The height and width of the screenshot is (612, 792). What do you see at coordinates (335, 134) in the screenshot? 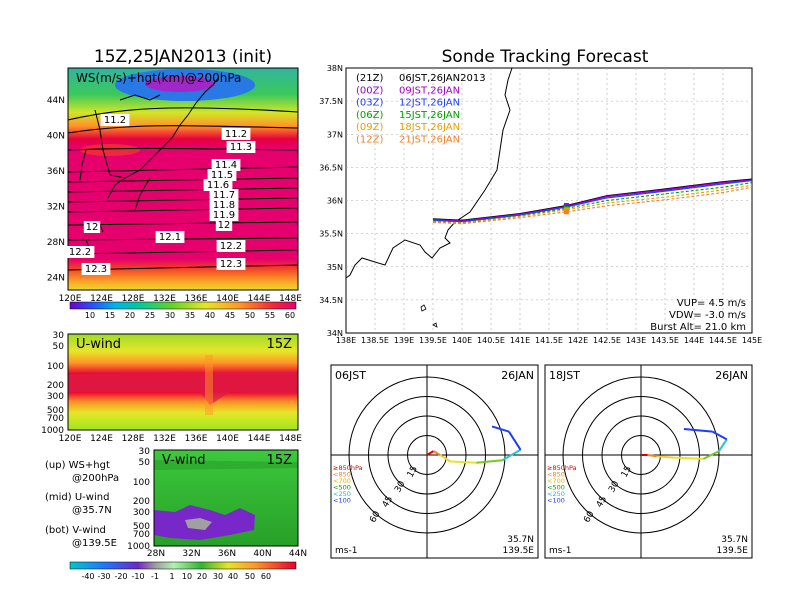
I see `track-lat-label-2: 37N` at bounding box center [335, 134].